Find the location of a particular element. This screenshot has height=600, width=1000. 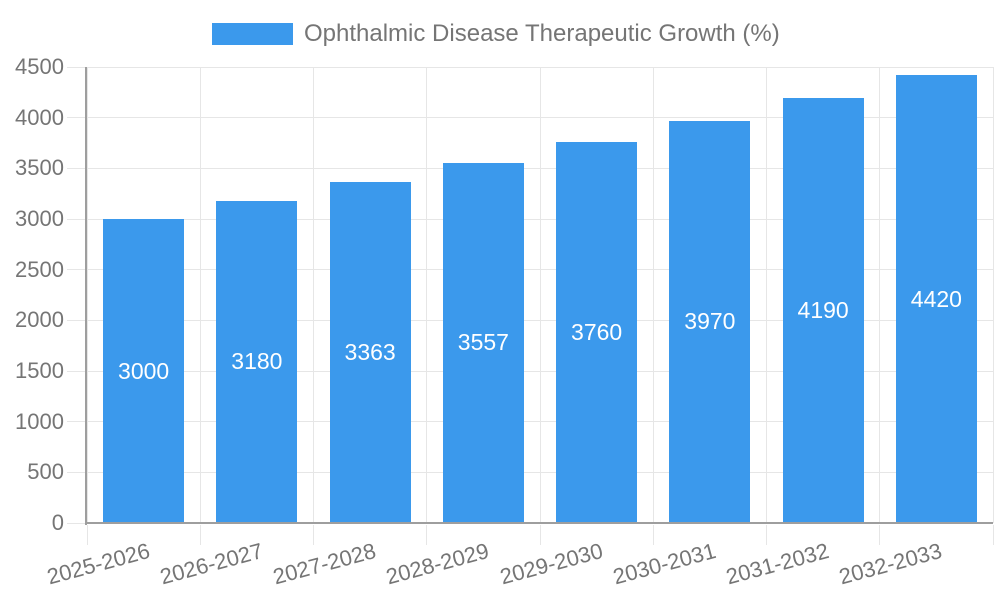

y-axis-tick-label: 2500 is located at coordinates (39, 269).